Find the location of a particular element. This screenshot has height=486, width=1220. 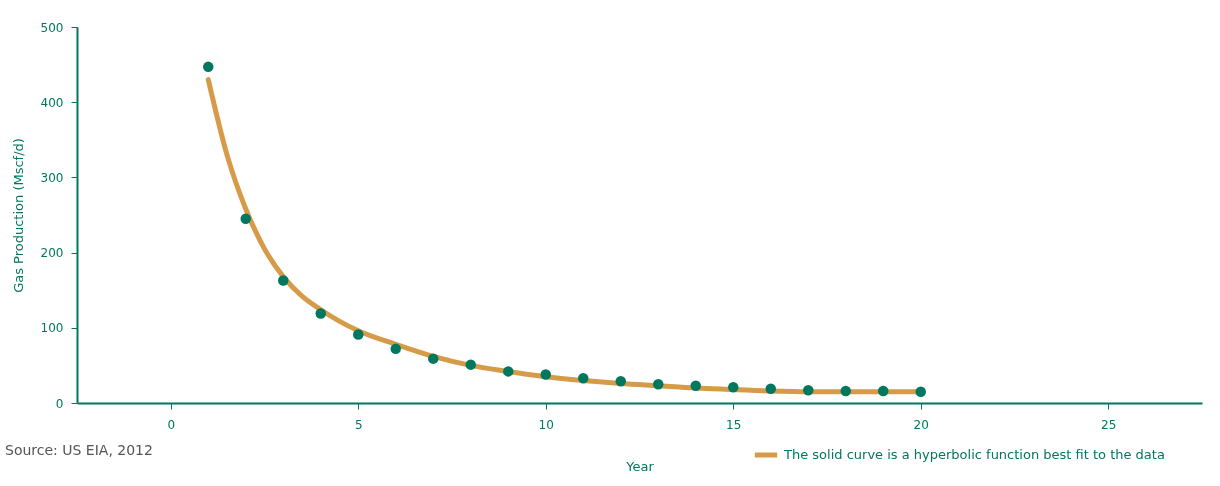

y-tick-label: 400 is located at coordinates (52, 102).